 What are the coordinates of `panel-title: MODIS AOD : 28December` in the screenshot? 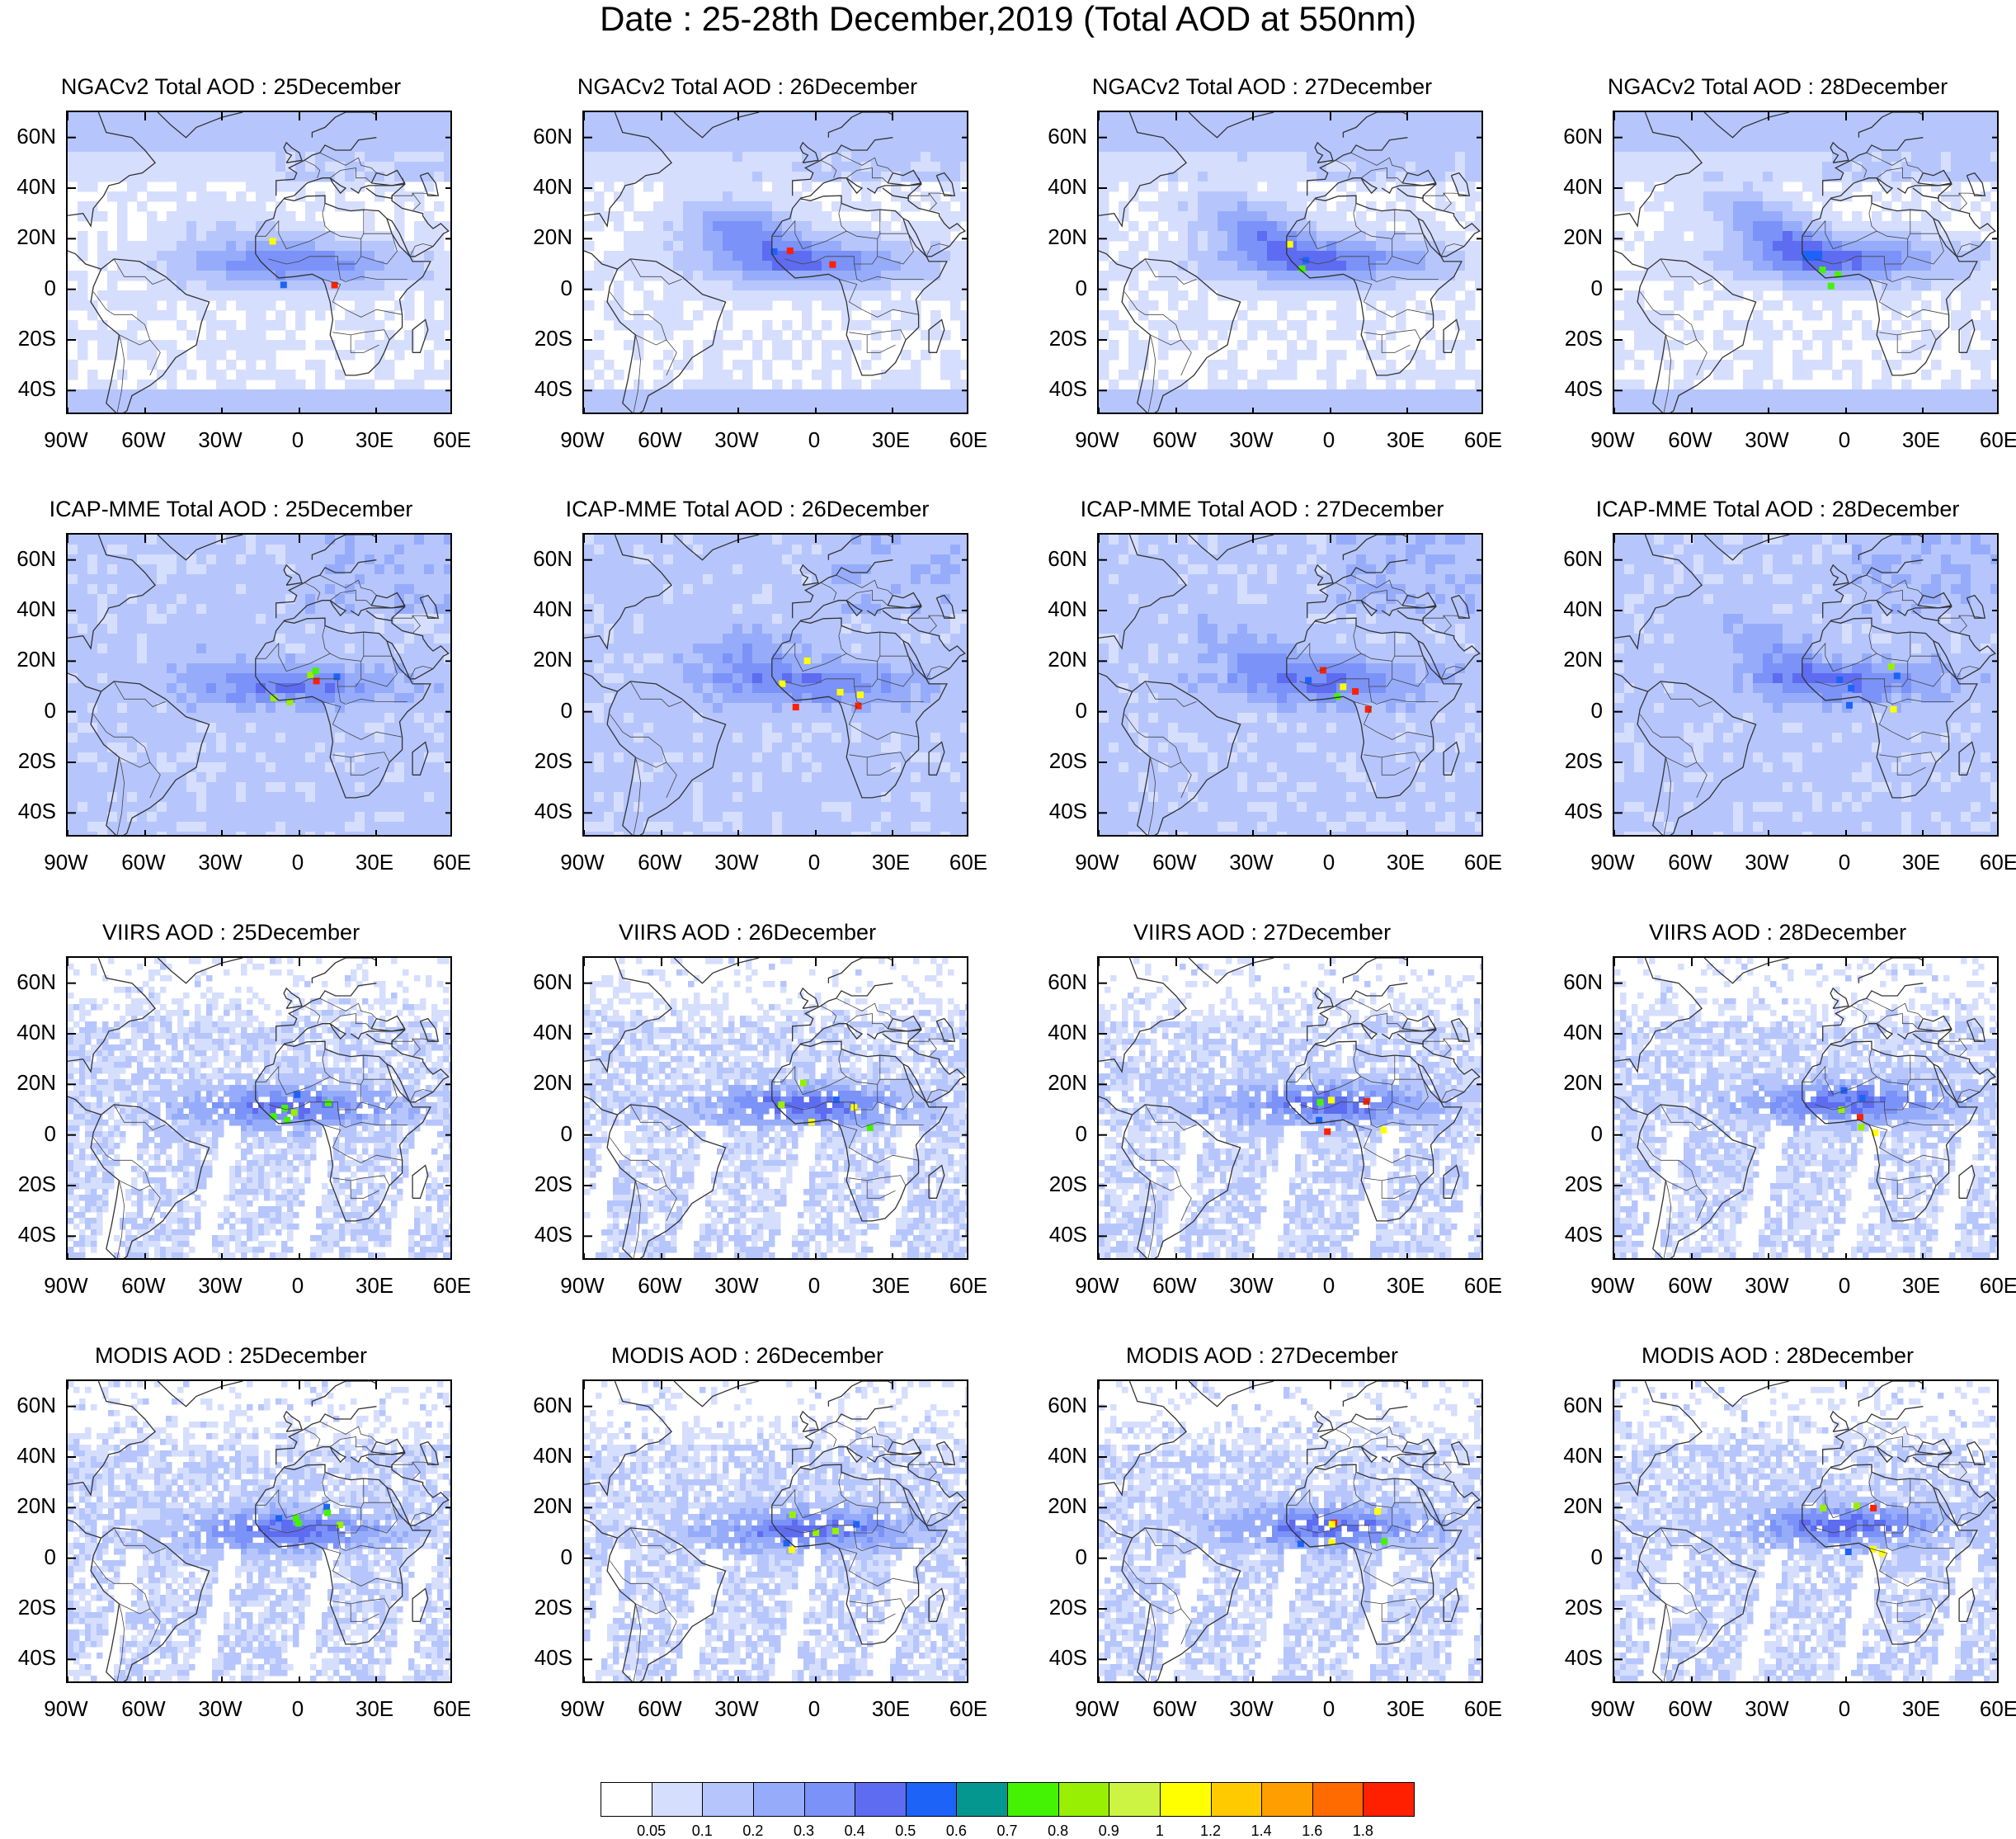 It's located at (1778, 1355).